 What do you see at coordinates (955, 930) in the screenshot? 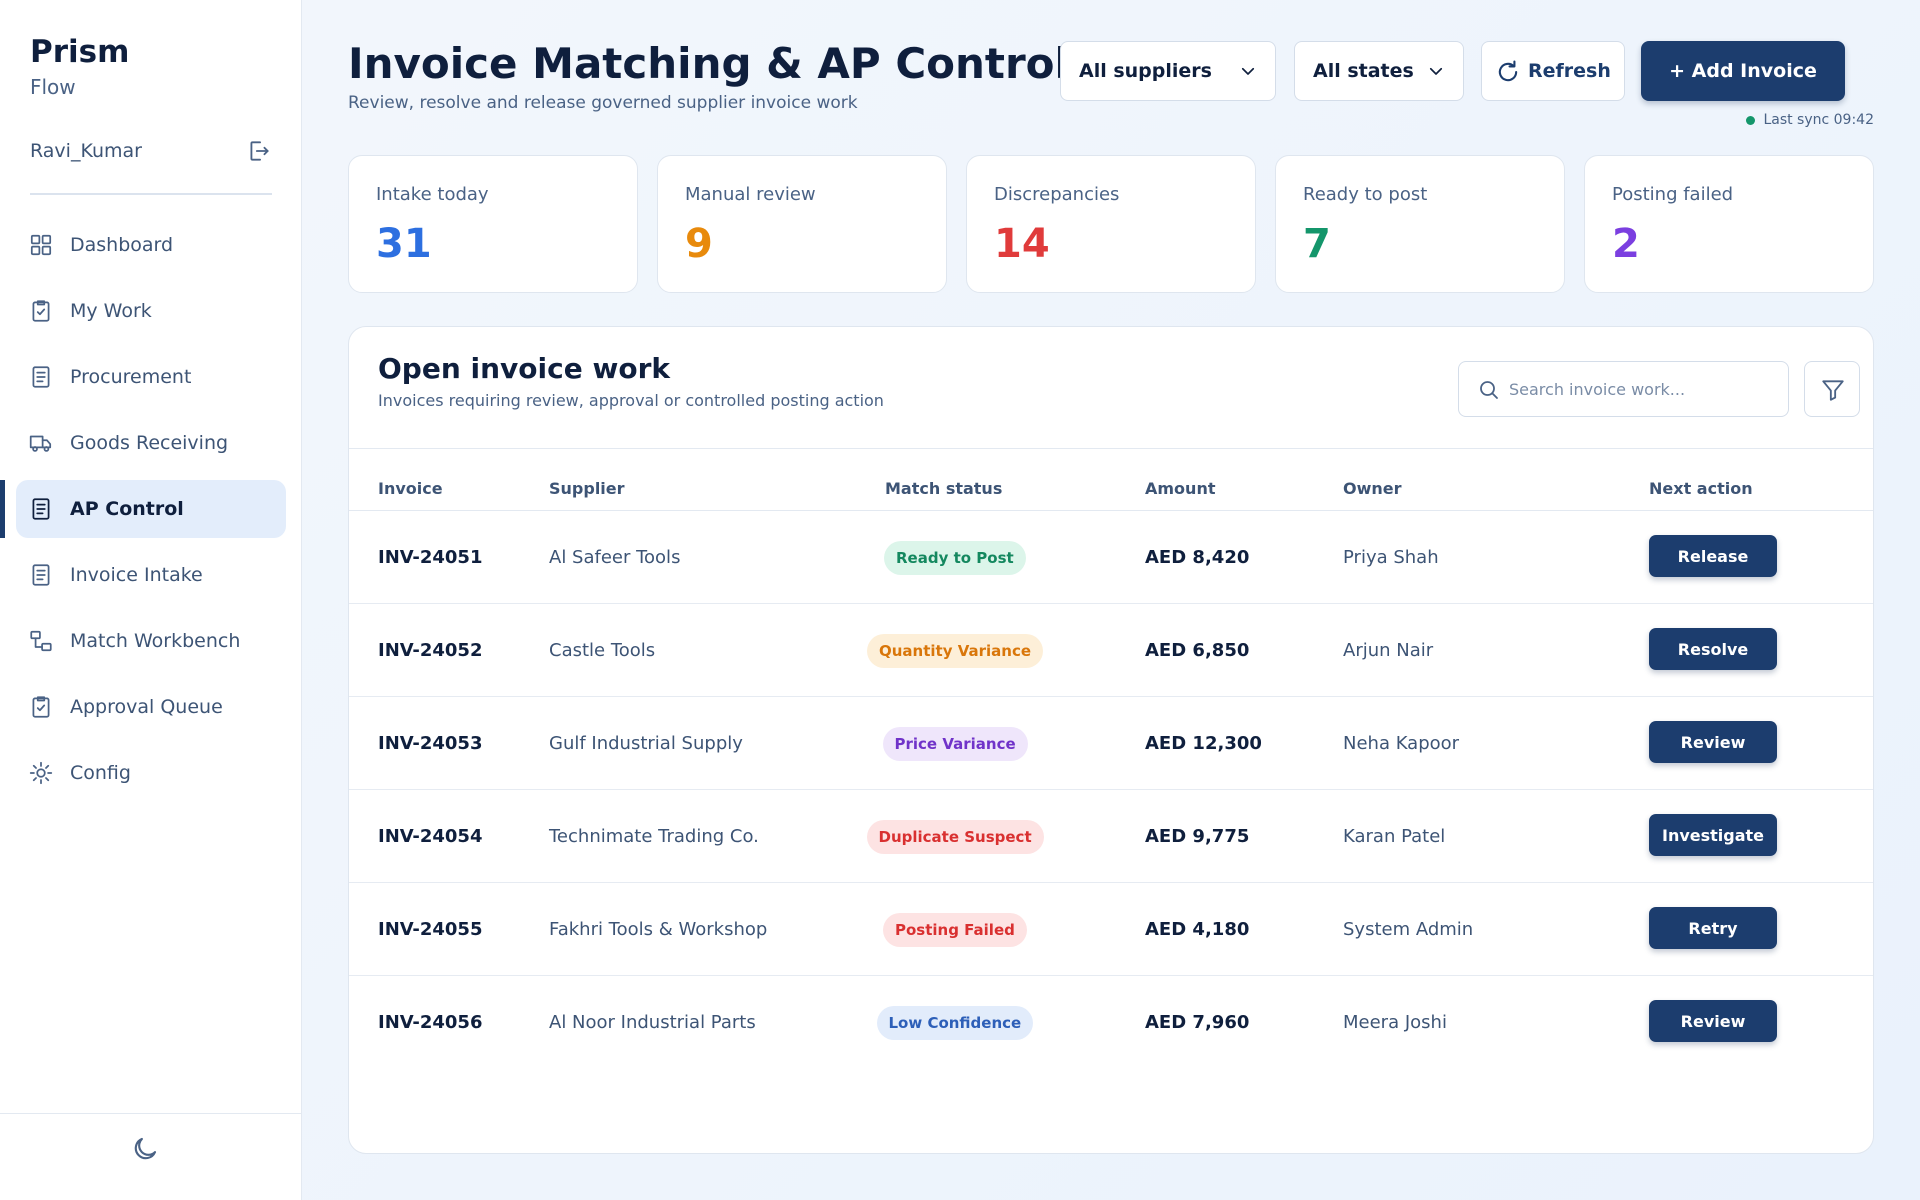
I see `status-badge: Posting Failed` at bounding box center [955, 930].